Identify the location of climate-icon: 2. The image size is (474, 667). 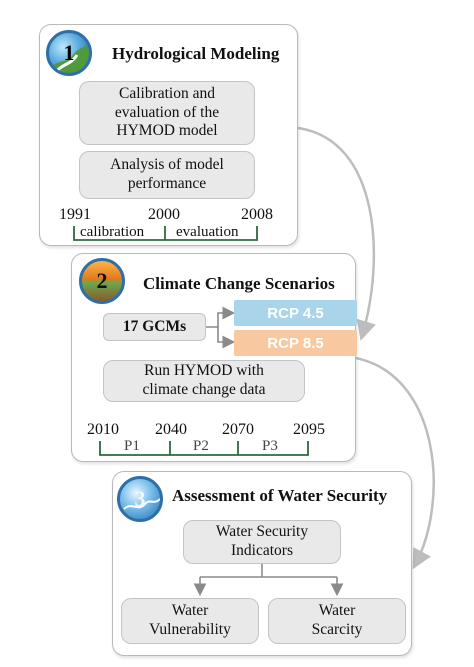
(102, 281).